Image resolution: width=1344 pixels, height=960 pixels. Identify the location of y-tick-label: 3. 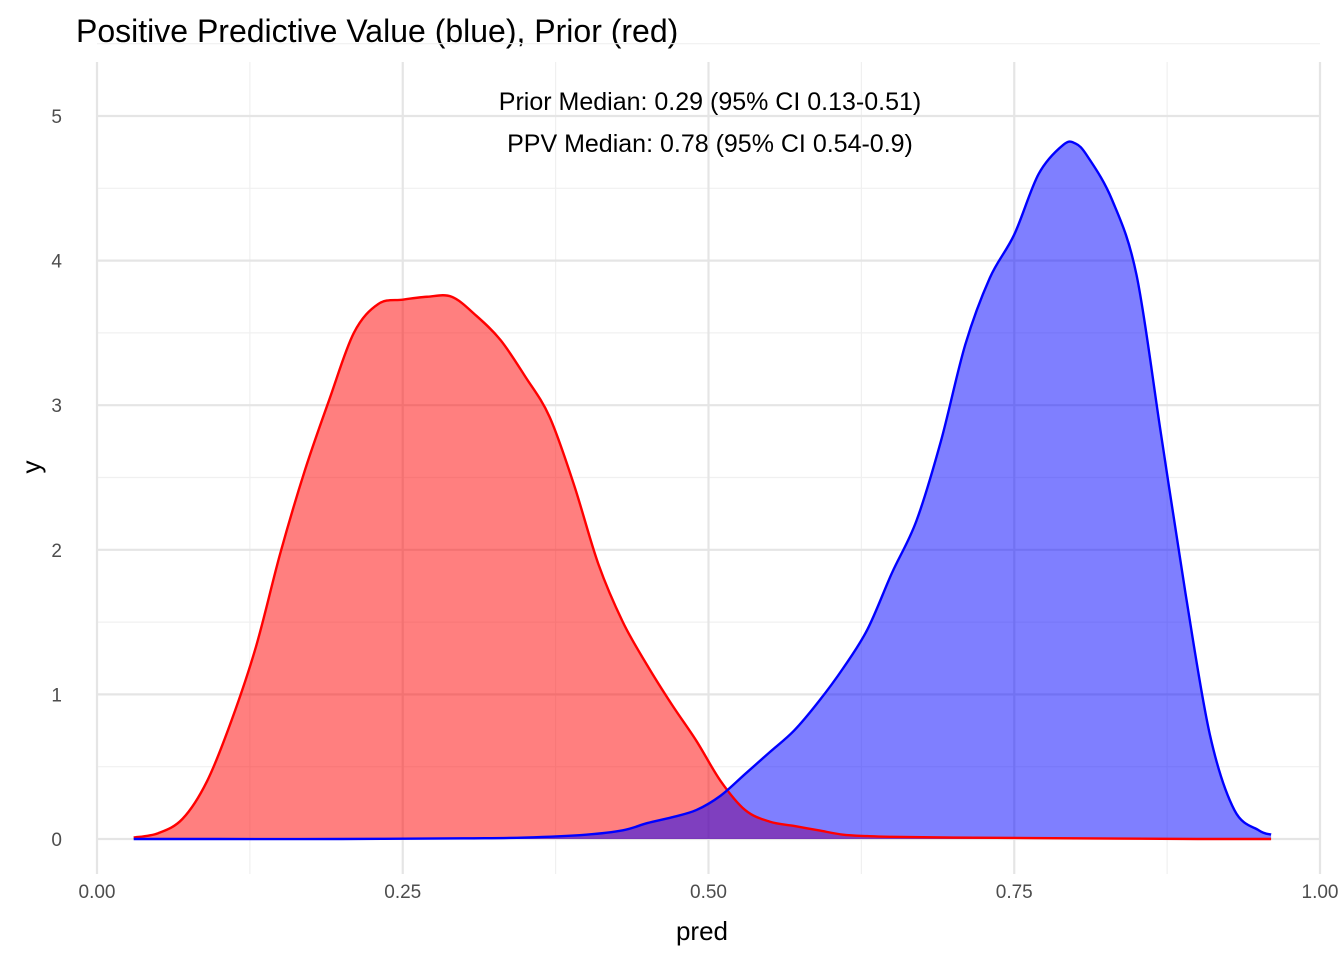
(56, 406).